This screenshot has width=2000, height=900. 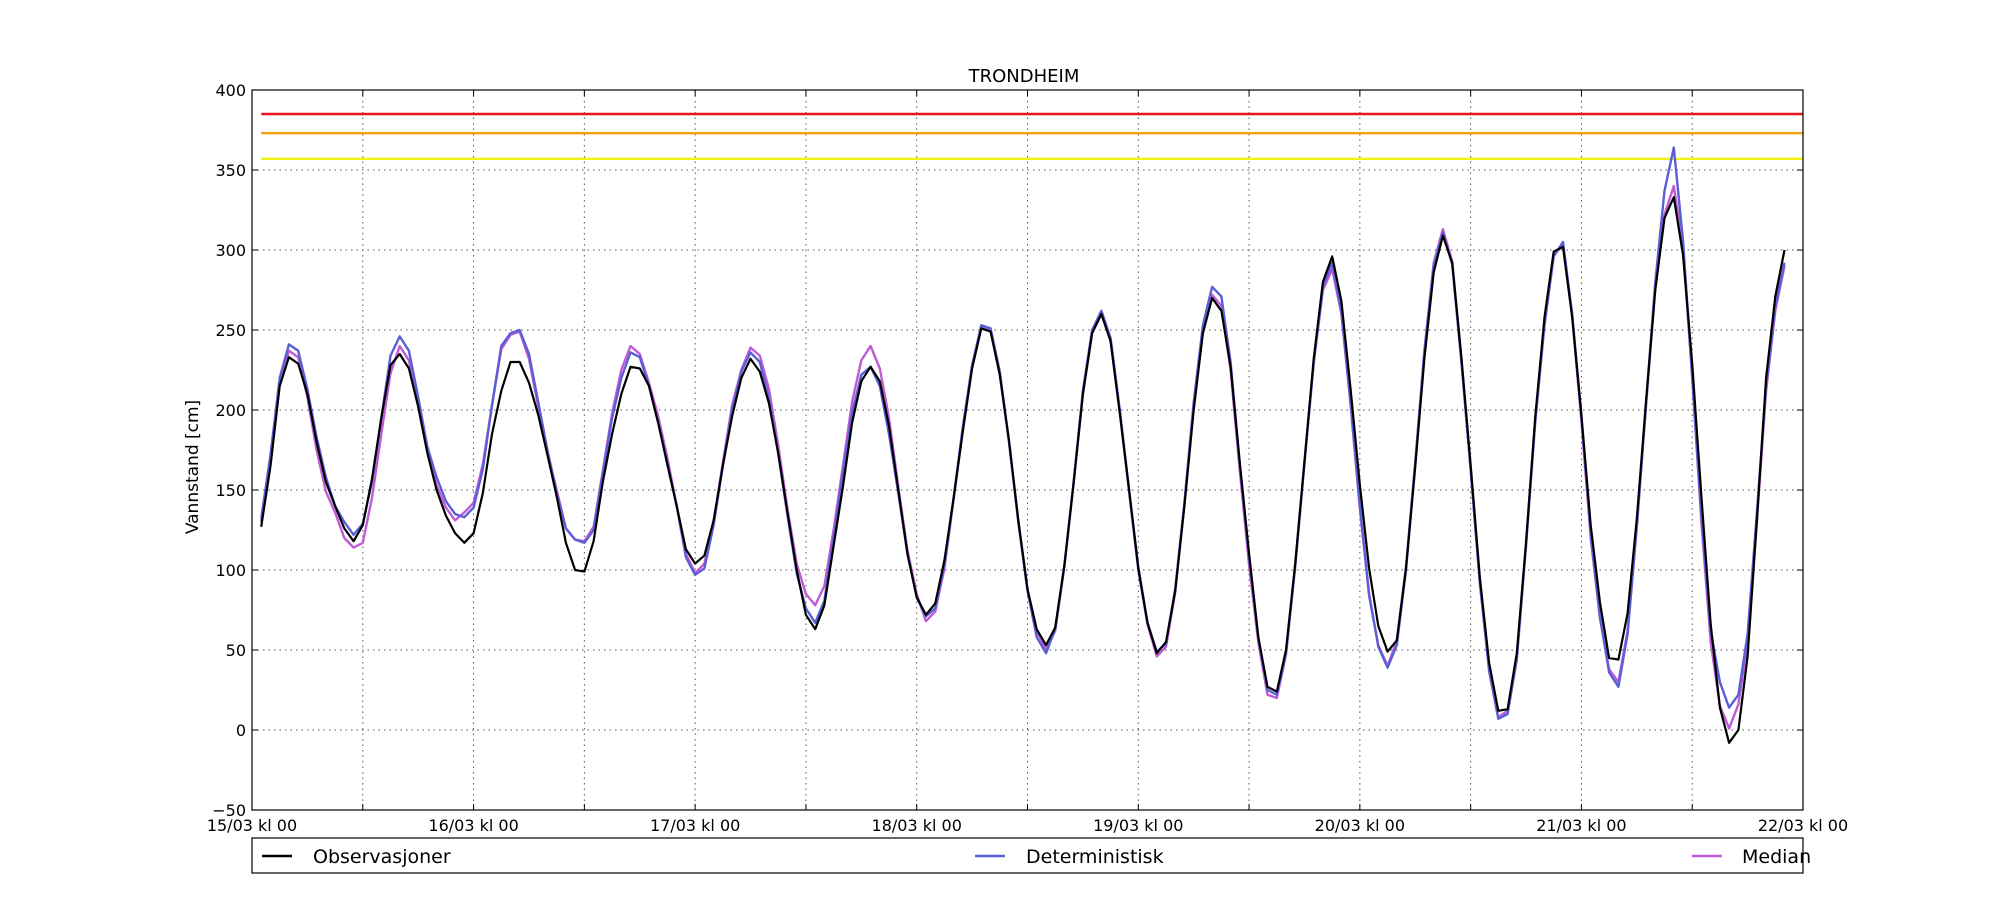 I want to click on y-tick-label: 150, so click(x=230, y=490).